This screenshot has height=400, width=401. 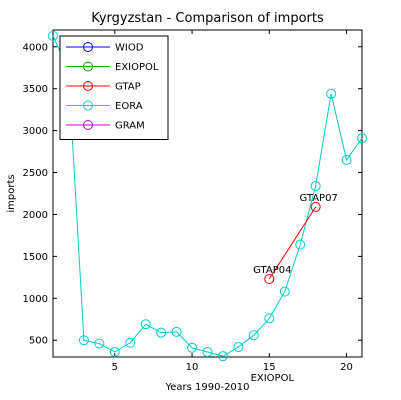 I want to click on x-axis-label: Years 1990-2010, so click(x=206, y=387).